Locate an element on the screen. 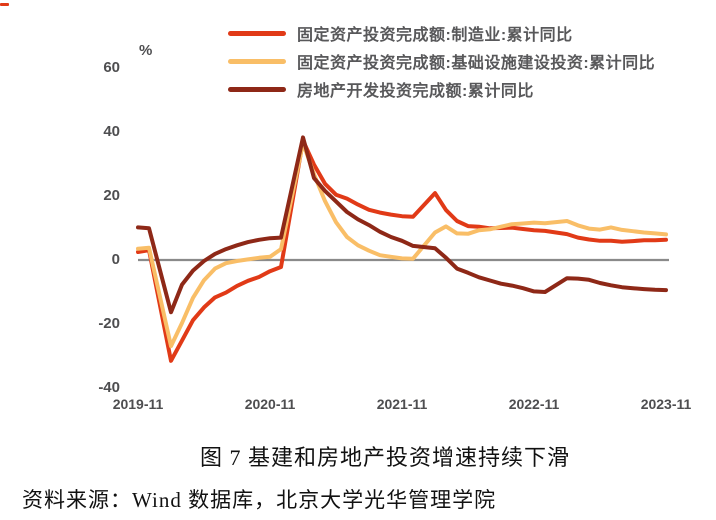 Image resolution: width=716 pixels, height=520 pixels. legend-item-1: 固定资产投资完成额:制造业:累计同比 is located at coordinates (441, 33).